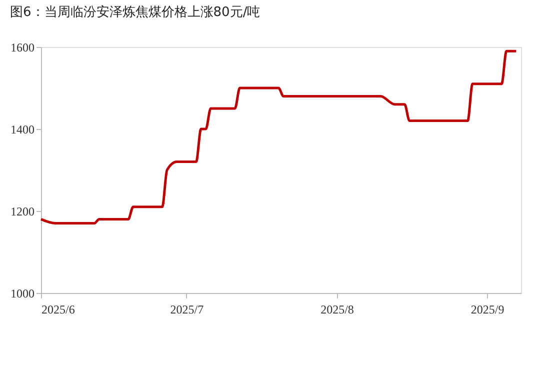 The width and height of the screenshot is (550, 367). Describe the element at coordinates (58, 309) in the screenshot. I see `x-tick-label: 2025/6` at that location.